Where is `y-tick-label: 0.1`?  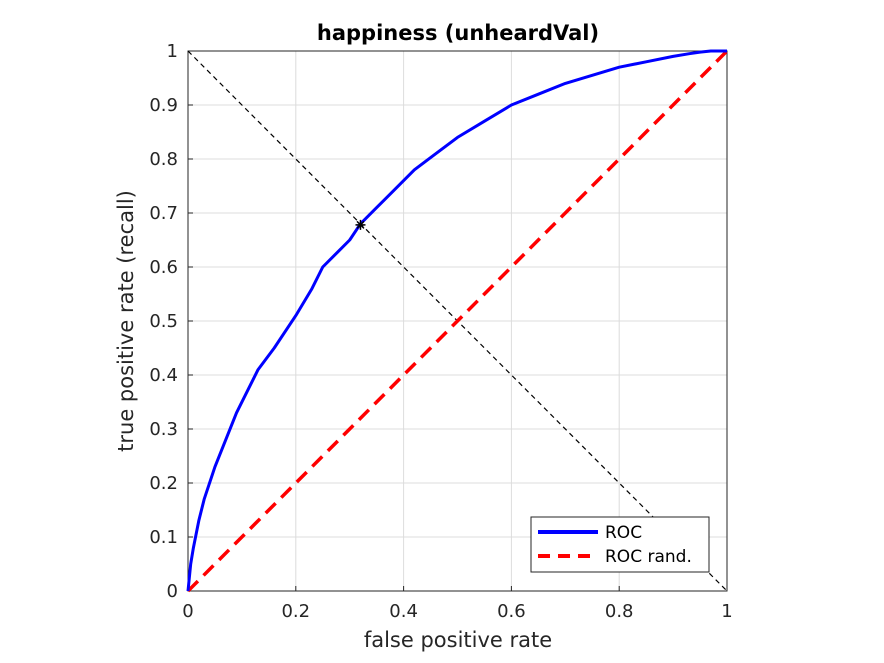 y-tick-label: 0.1 is located at coordinates (163, 537).